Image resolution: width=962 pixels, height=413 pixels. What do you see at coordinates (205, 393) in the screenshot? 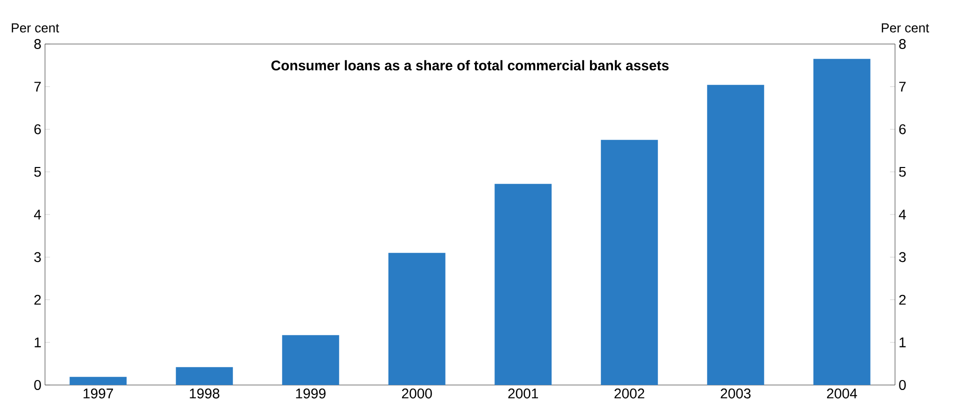
I see `x-tick-label: 1998` at bounding box center [205, 393].